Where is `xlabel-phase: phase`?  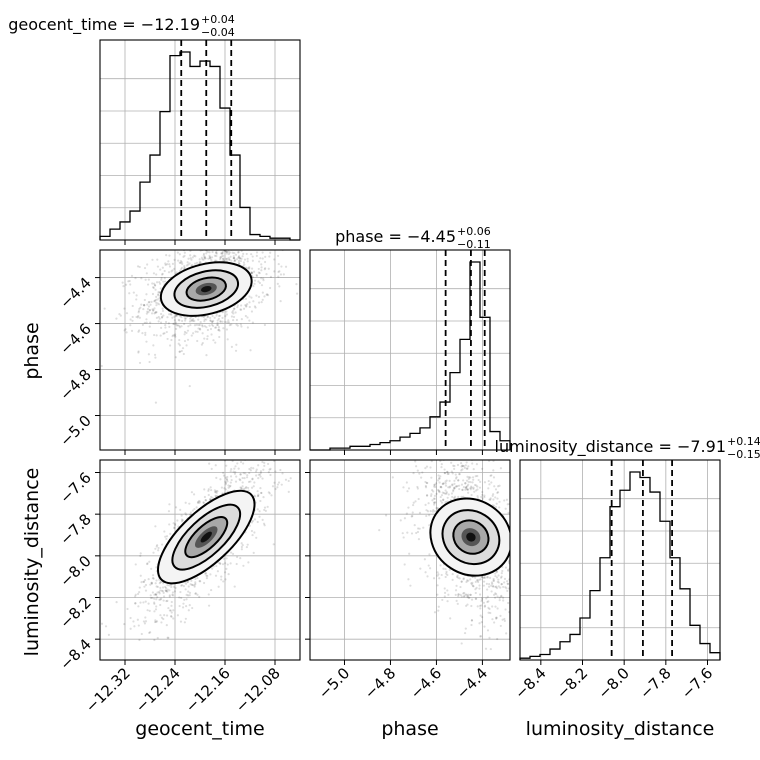
xlabel-phase: phase is located at coordinates (409, 729).